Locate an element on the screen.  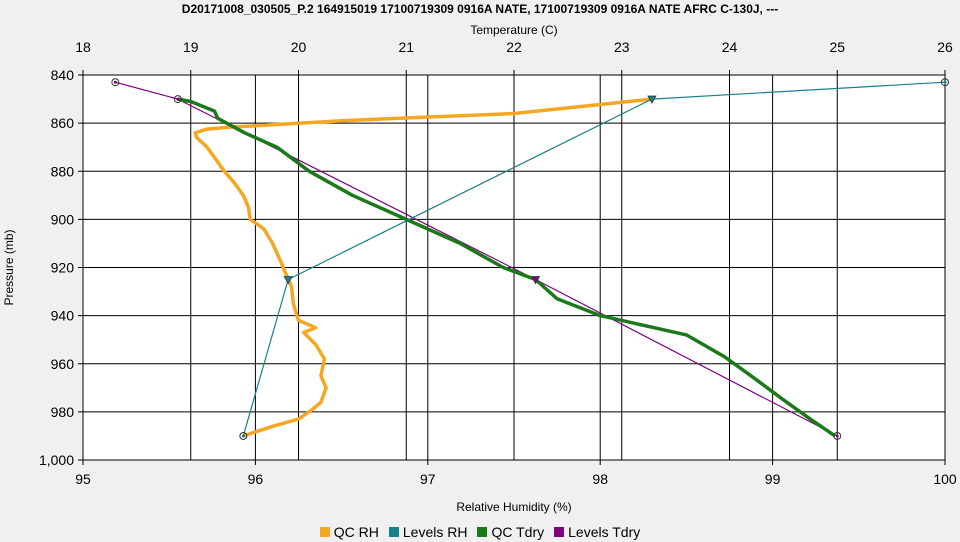
legend-label: QC RH is located at coordinates (356, 532).